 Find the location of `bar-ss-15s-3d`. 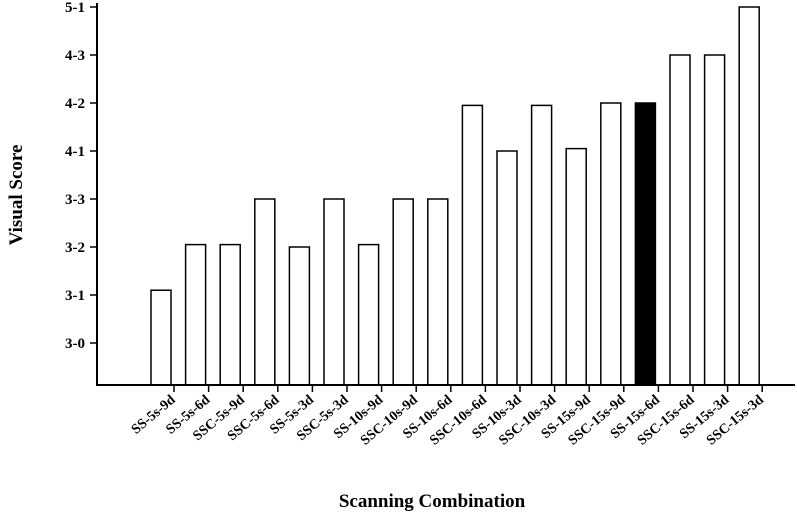

bar-ss-15s-3d is located at coordinates (714, 220).